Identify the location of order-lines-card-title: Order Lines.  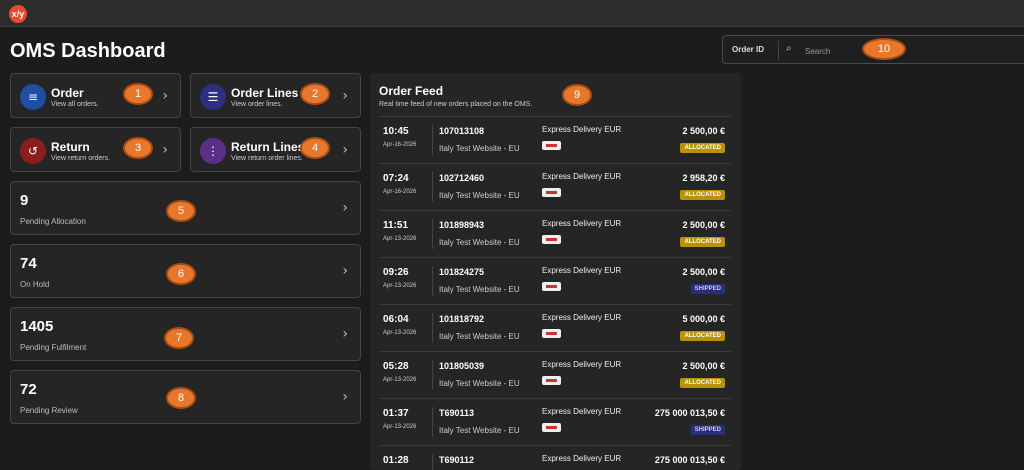
(265, 93).